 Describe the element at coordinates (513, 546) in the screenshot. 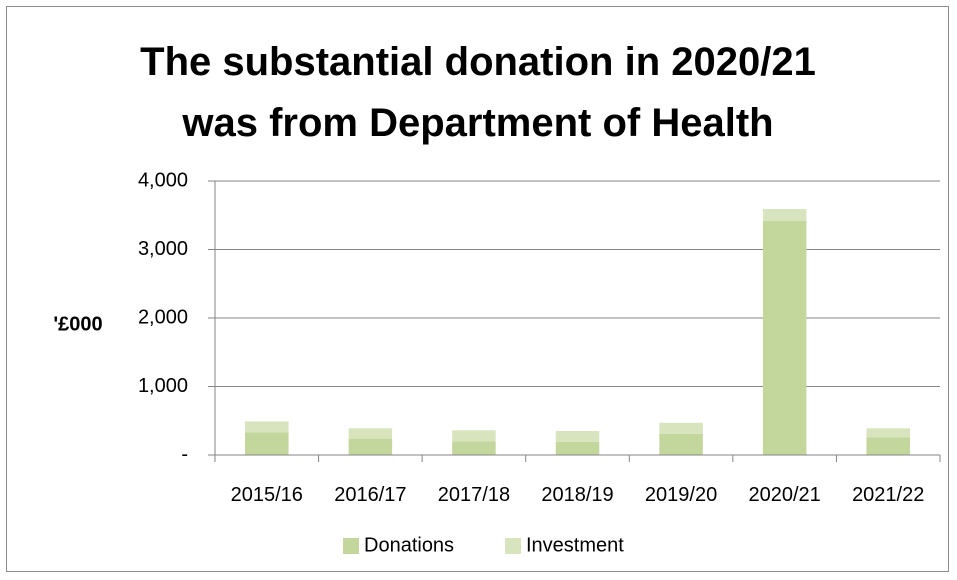

I see `legend-swatch-investment` at that location.